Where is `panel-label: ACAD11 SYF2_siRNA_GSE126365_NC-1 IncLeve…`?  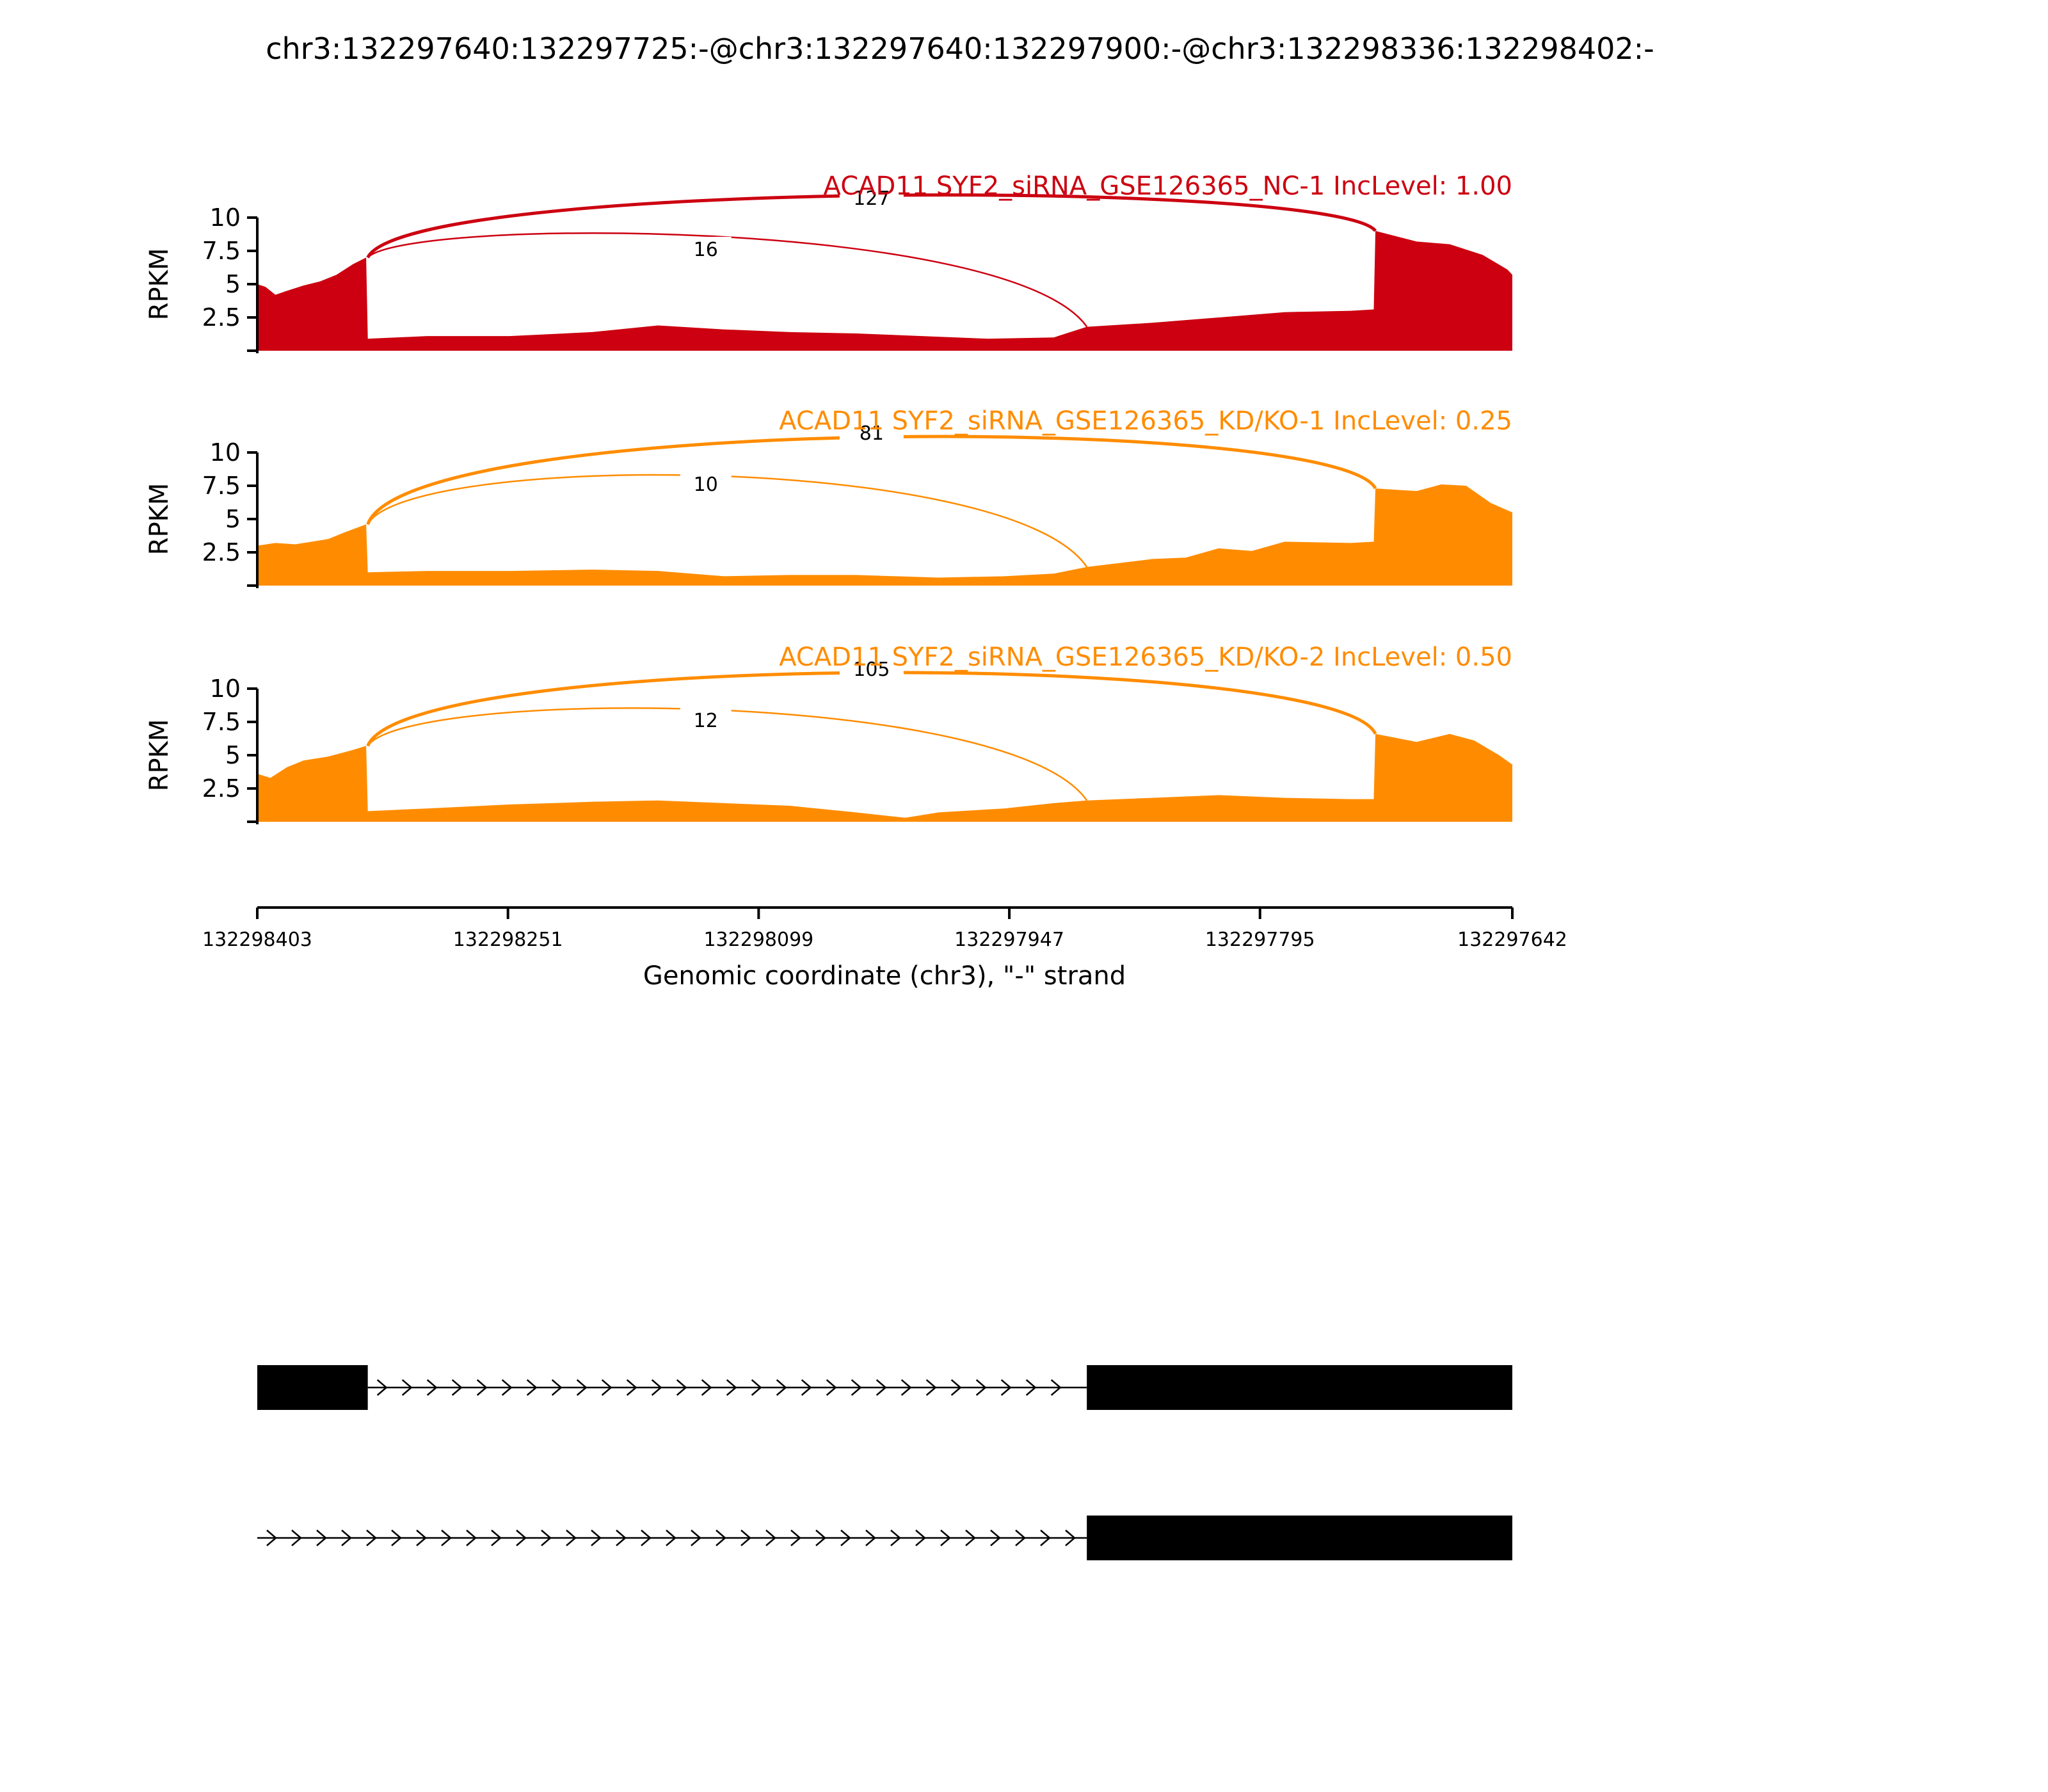 panel-label: ACAD11 SYF2_siRNA_GSE126365_NC-1 IncLeve… is located at coordinates (1168, 186).